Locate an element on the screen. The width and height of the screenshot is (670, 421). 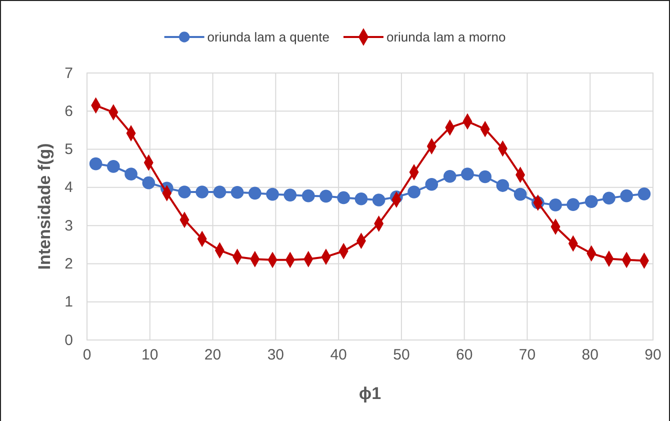
y-tick-label: 7 is located at coordinates (68, 73).